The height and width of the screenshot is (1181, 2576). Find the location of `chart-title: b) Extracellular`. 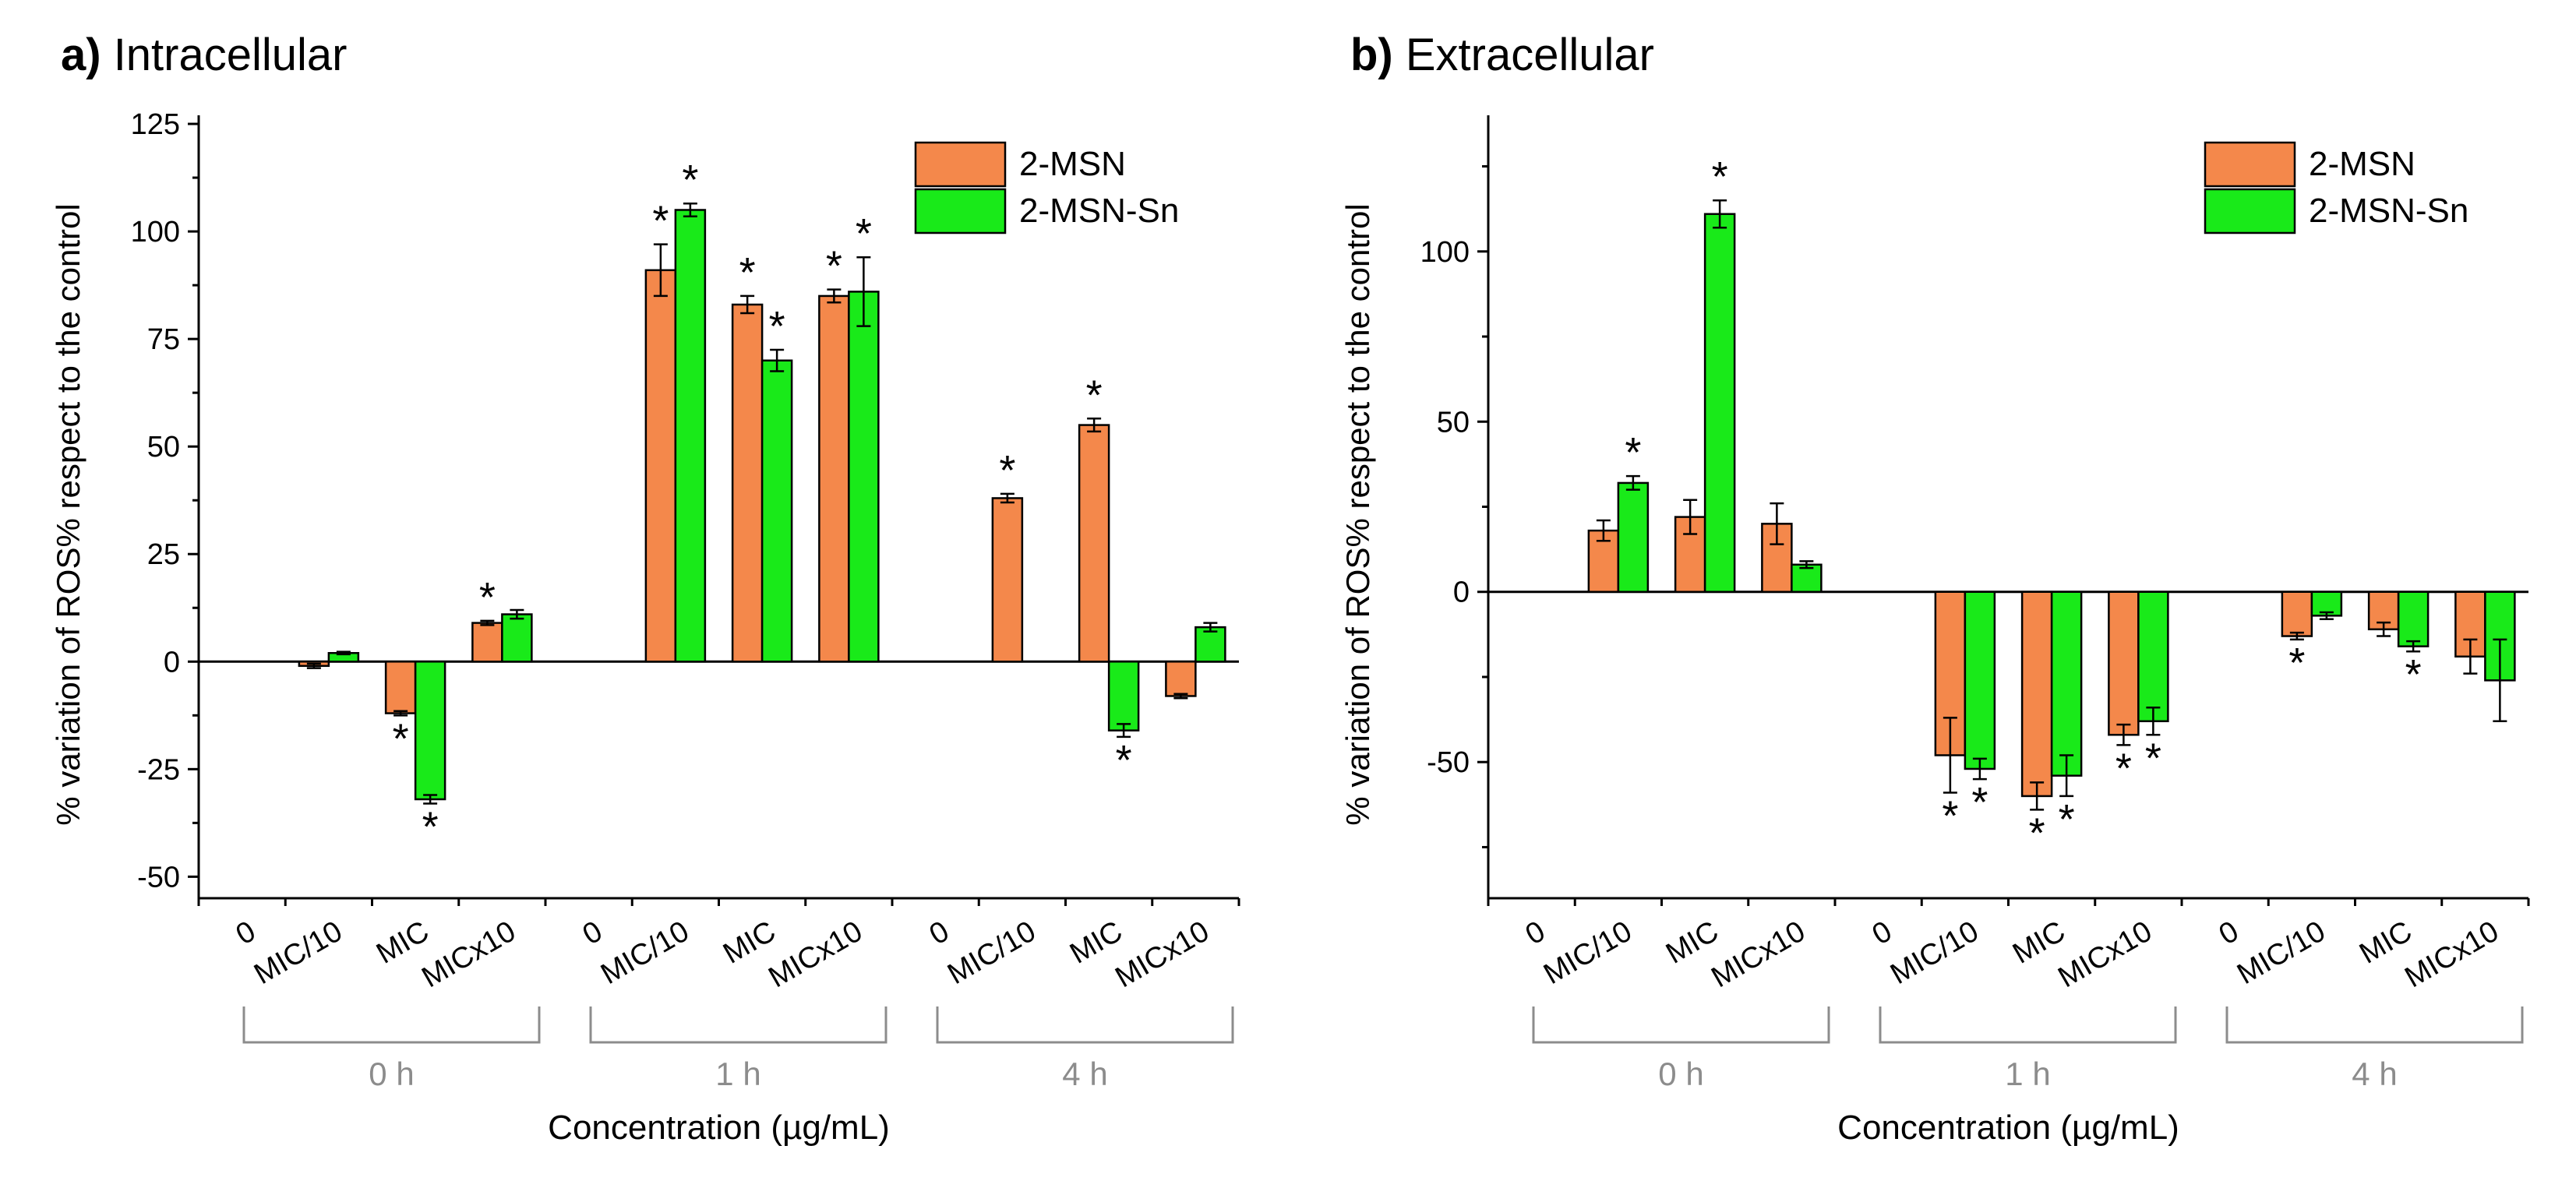

chart-title: b) Extracellular is located at coordinates (1502, 55).